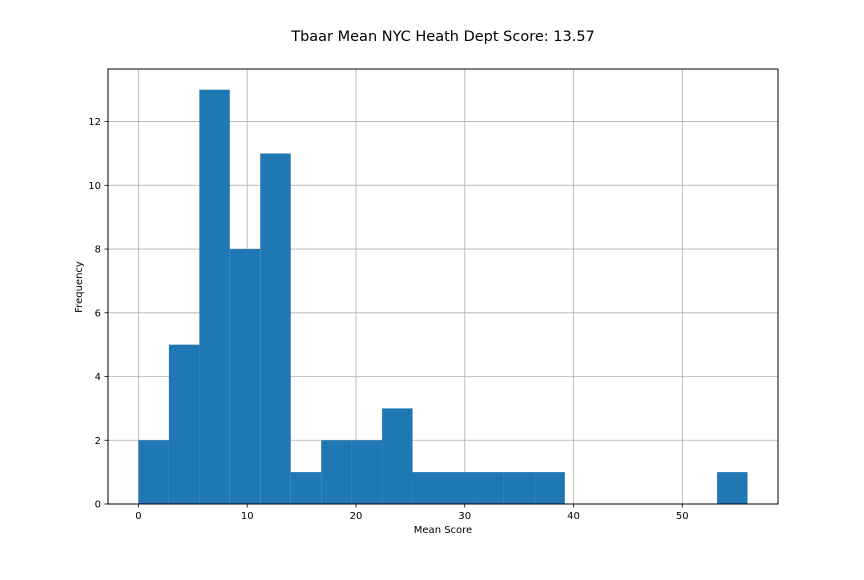 This screenshot has height=580, width=864. I want to click on x-axis-ticks: 0 10 20 30 40 50, so click(412, 513).